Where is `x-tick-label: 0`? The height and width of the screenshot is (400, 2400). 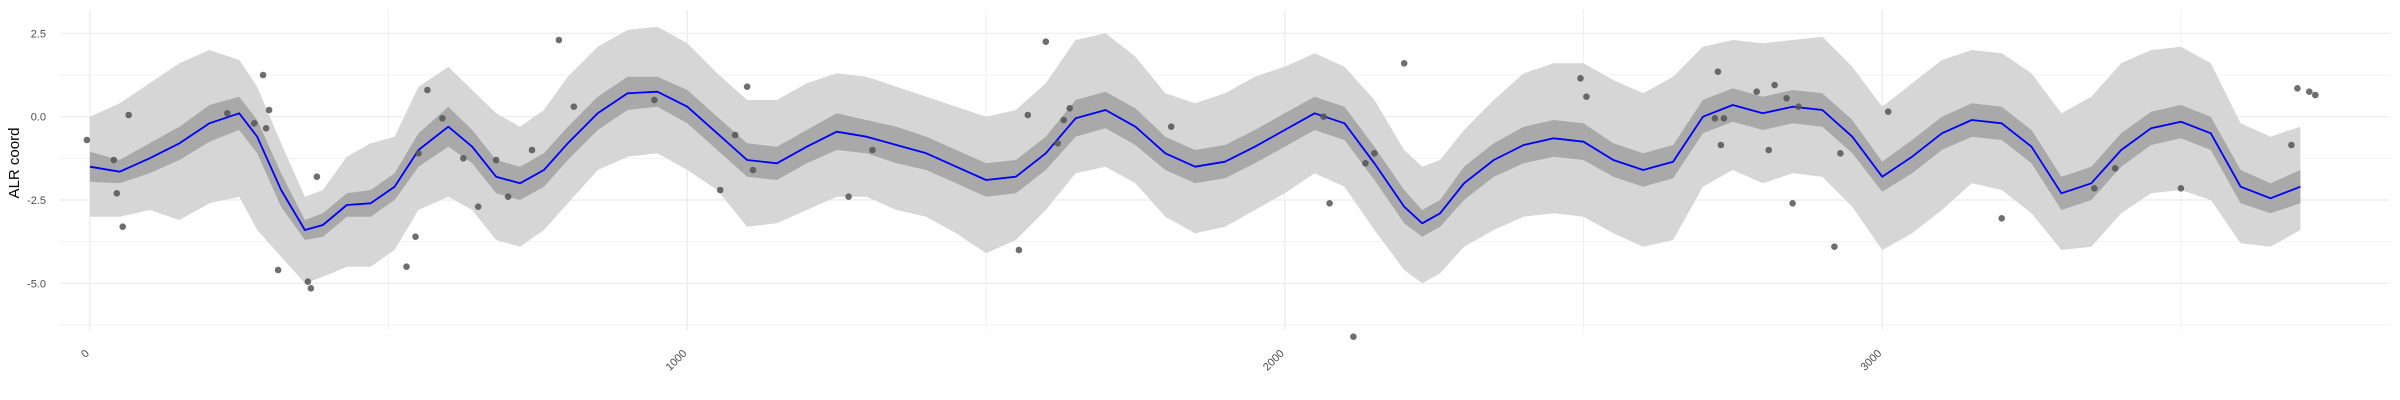
x-tick-label: 0 is located at coordinates (85, 354).